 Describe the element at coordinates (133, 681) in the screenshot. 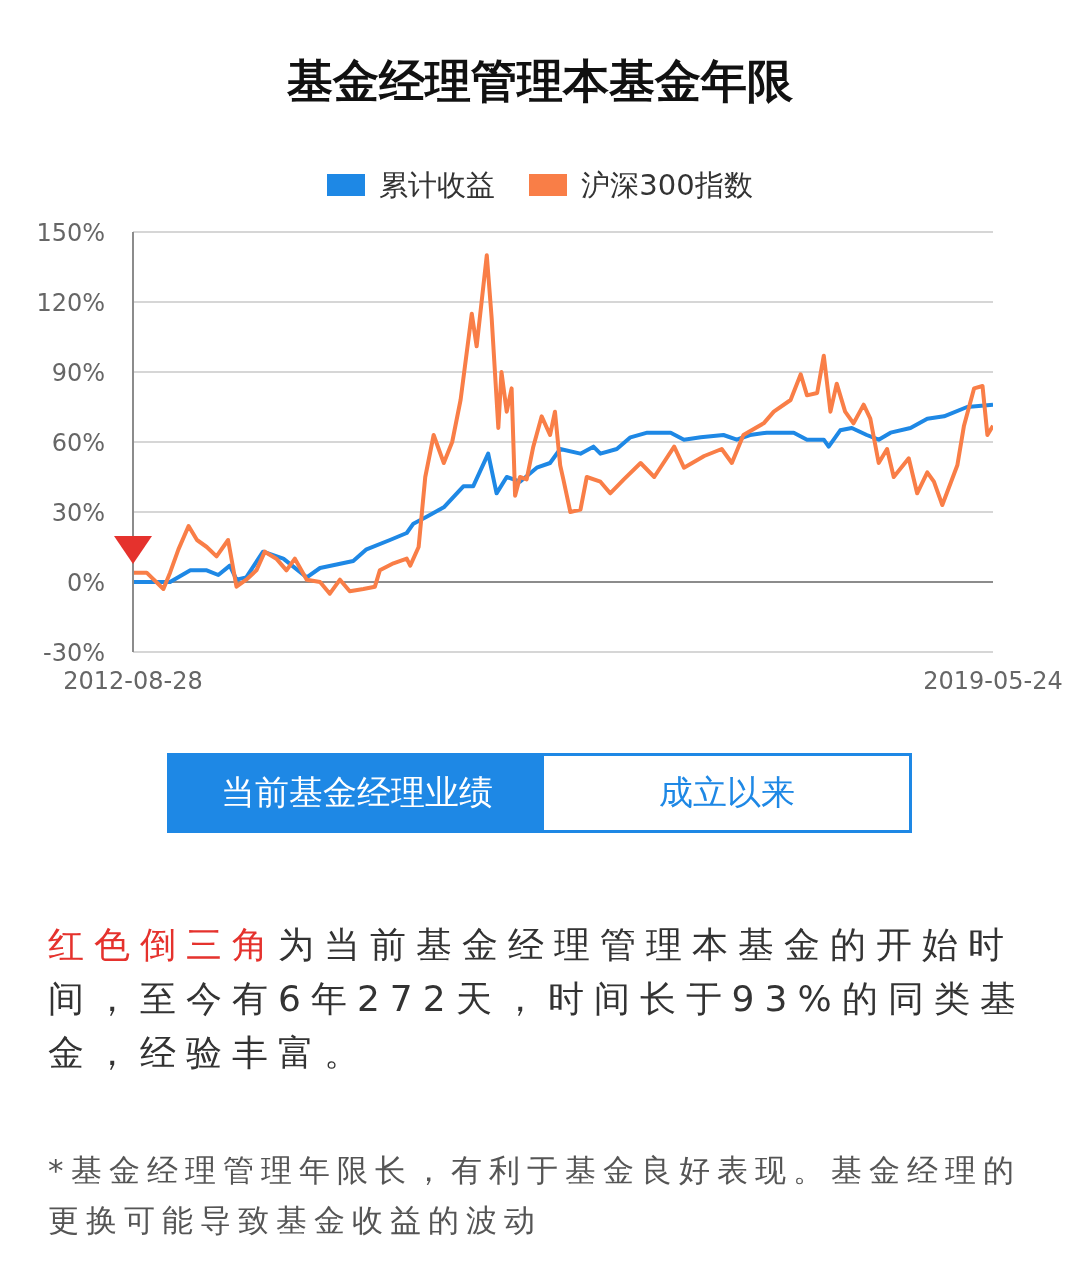

I see `x-tick-label: 2012-08-28` at that location.